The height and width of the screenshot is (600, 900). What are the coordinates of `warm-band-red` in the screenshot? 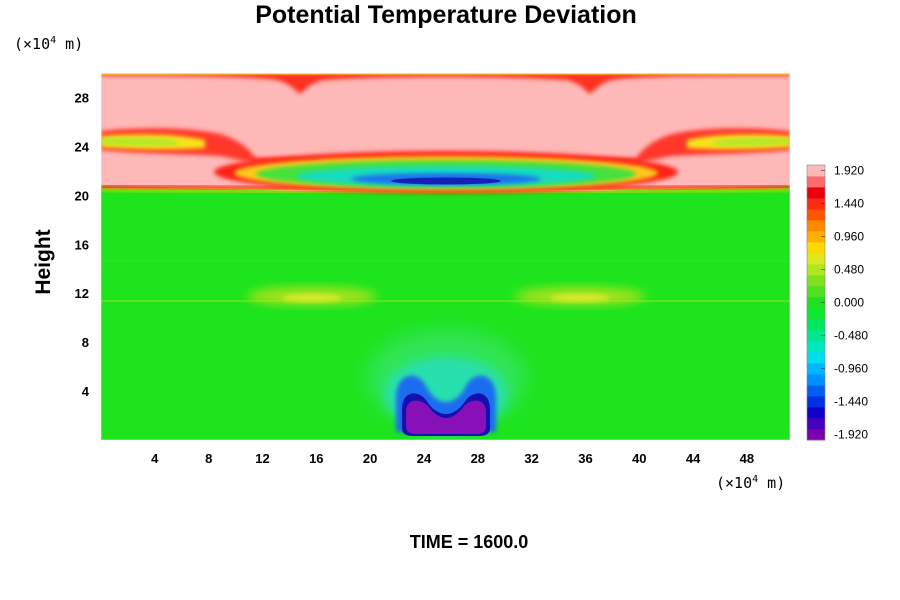 It's located at (445, 146).